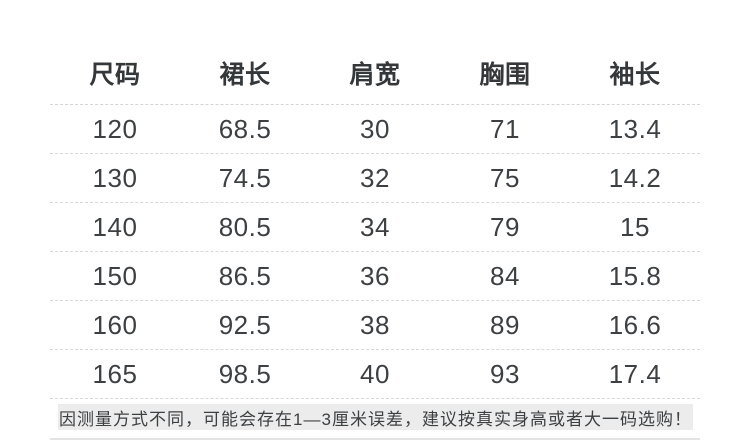  Describe the element at coordinates (505, 226) in the screenshot. I see `table-cell: 79` at that location.